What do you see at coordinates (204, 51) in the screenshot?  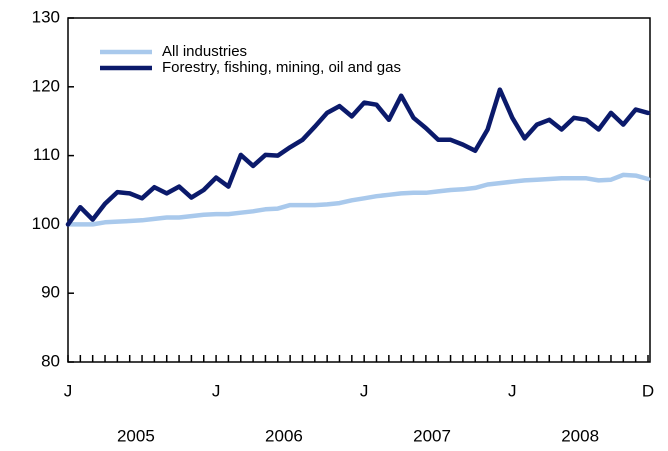 I see `legend-label: All industries` at bounding box center [204, 51].